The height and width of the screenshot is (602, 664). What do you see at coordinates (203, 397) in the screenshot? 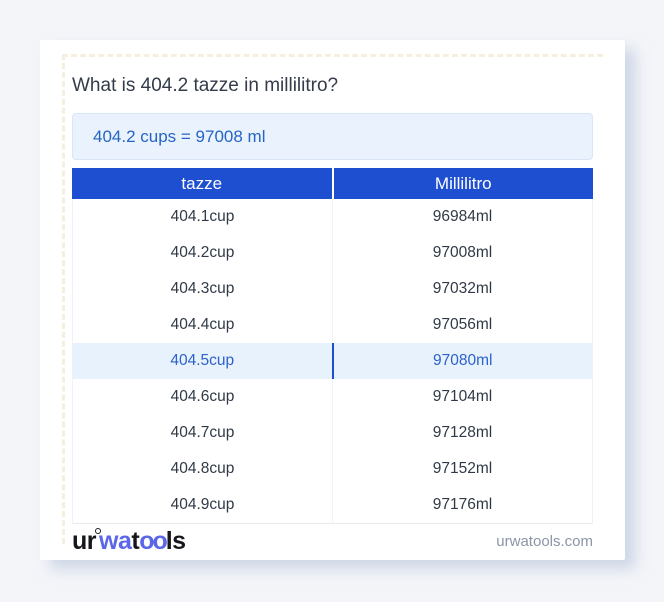
I see `cup-value: 404.6cup` at bounding box center [203, 397].